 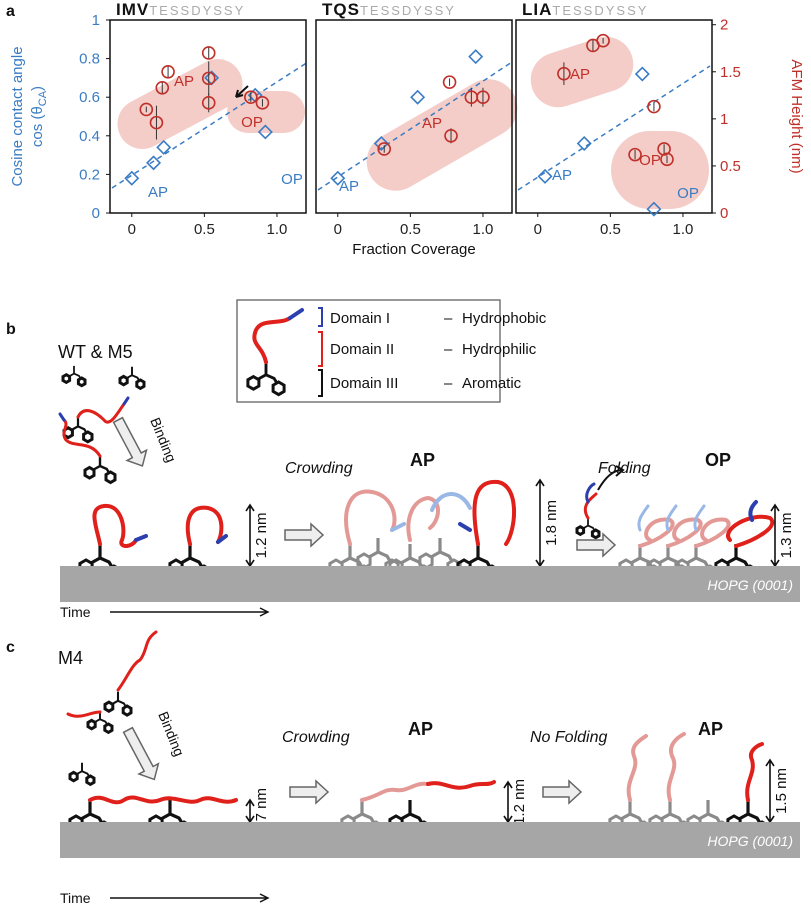 What do you see at coordinates (611, 478) in the screenshot?
I see `folding-arrow` at bounding box center [611, 478].